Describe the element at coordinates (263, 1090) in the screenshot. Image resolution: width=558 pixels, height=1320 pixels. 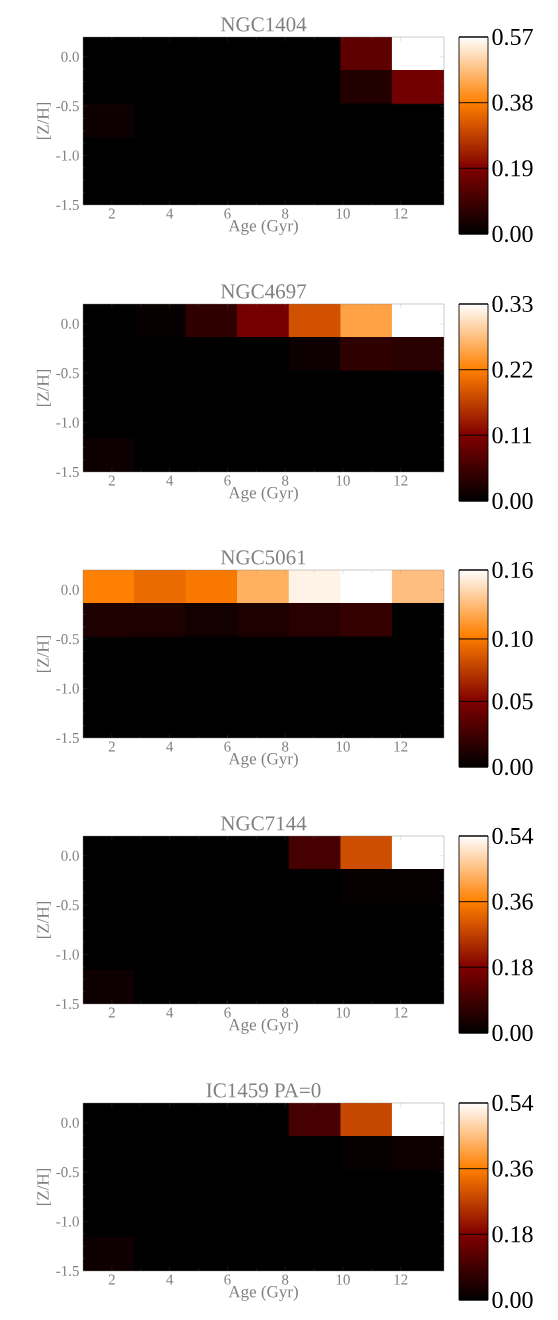
I see `chart-title: IC1459 PA=0` at that location.